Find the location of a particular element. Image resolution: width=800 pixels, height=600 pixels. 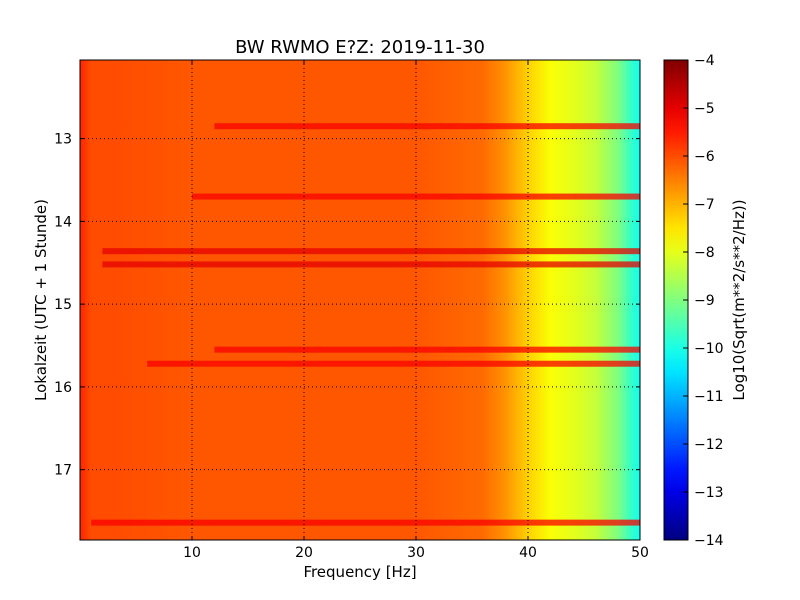

y-tick-label: 17 is located at coordinates (63, 471).